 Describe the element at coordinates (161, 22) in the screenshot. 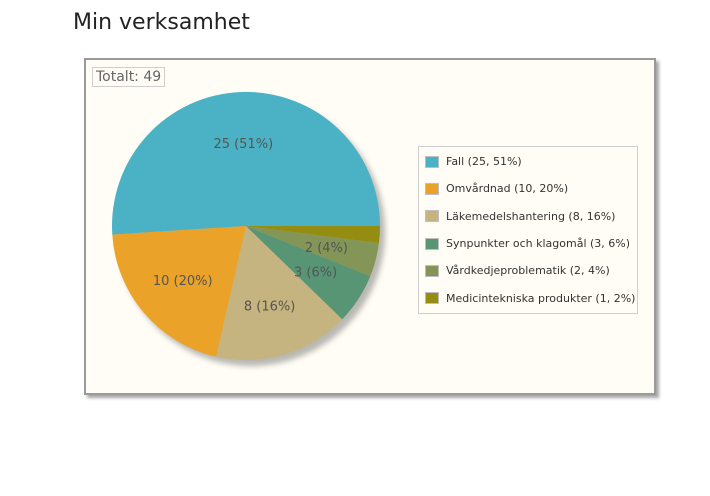

I see `page-title: Min verksamhet` at that location.